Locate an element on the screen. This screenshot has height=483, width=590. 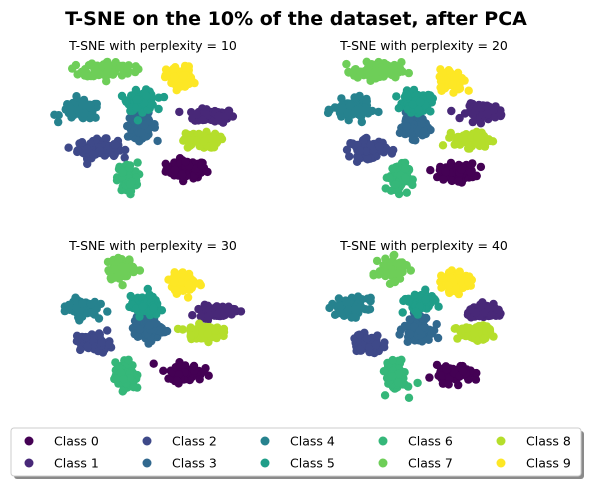
legend-item: Class 1 is located at coordinates (61, 463).